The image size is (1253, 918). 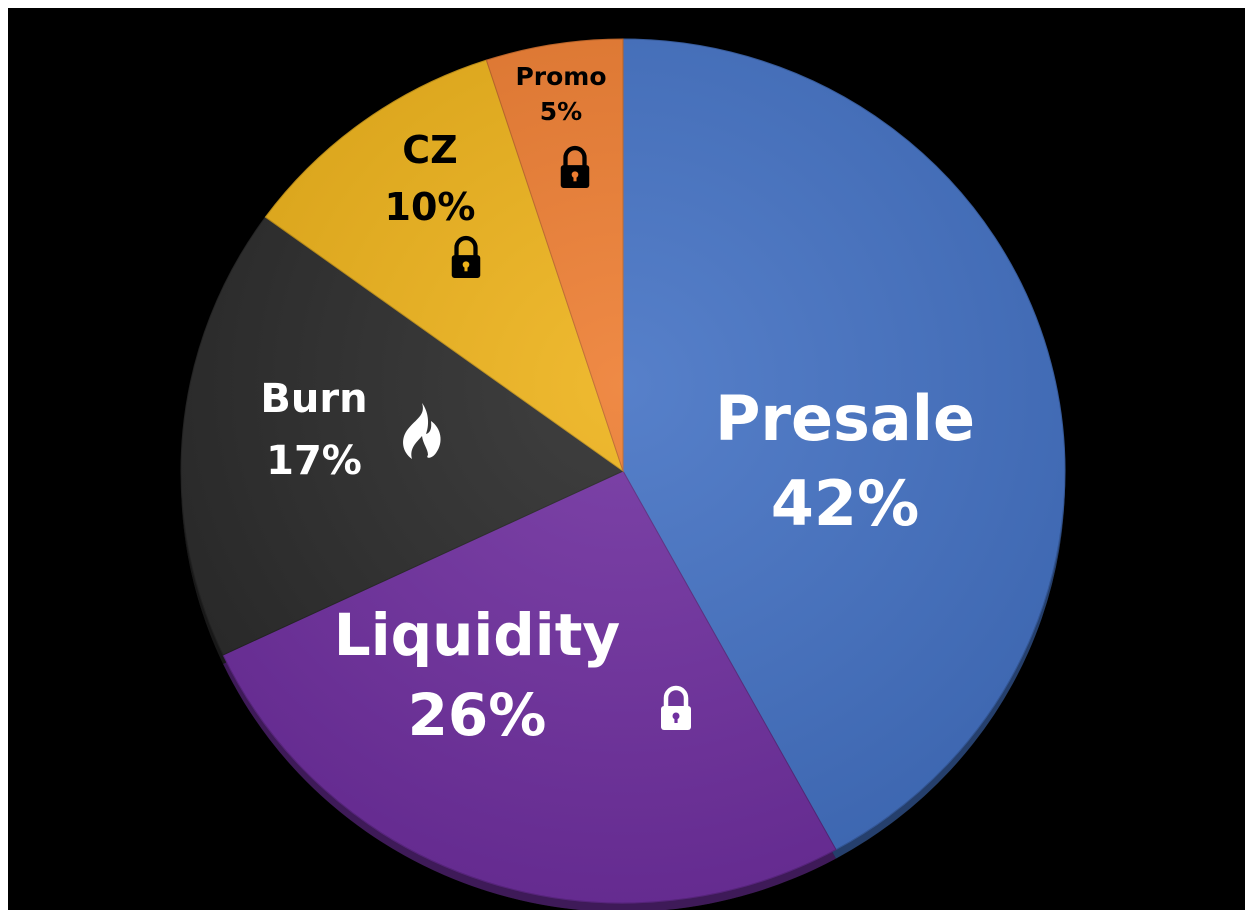 I want to click on slice-name-label: Liquidity, so click(x=477, y=635).